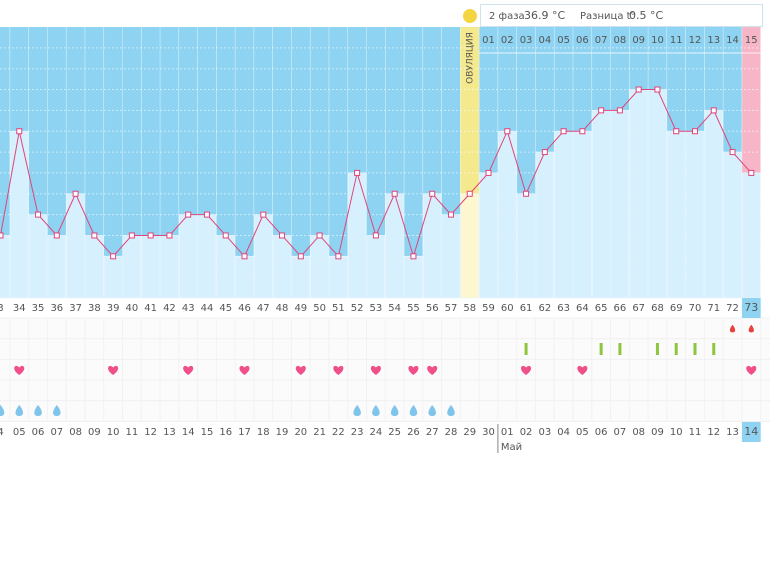 This screenshot has height=588, width=770. I want to click on cycle-day: 54, so click(394, 308).